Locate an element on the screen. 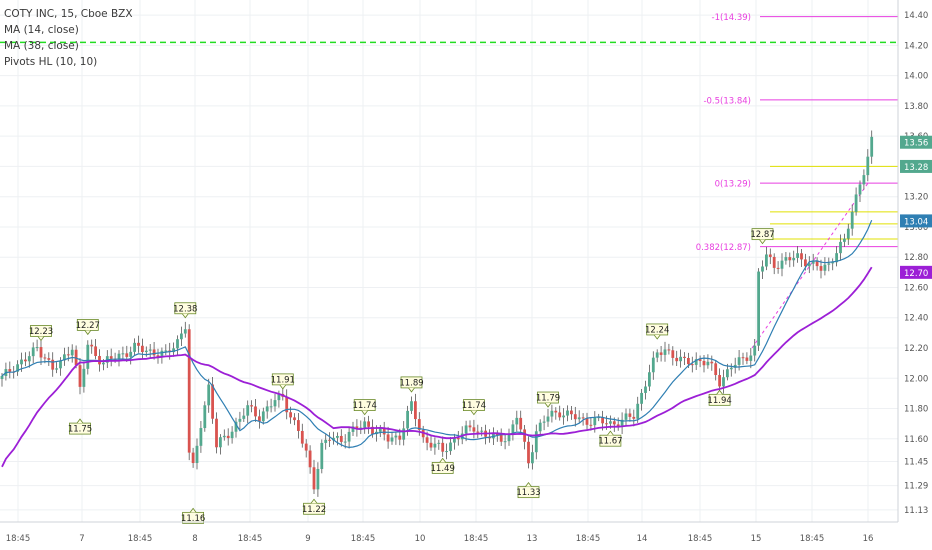  price-tag-label: 13.56 is located at coordinates (916, 144).